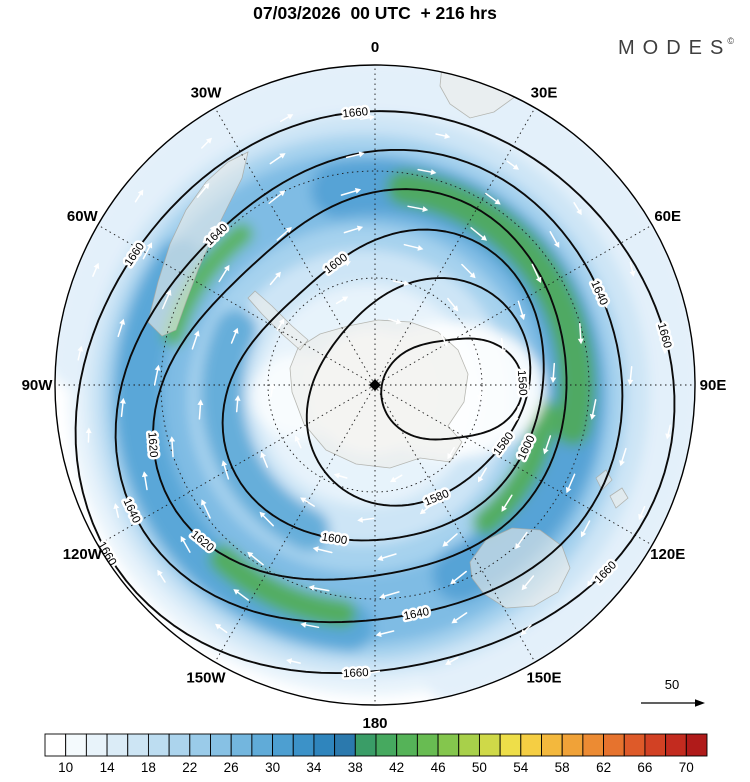 The width and height of the screenshot is (750, 782). What do you see at coordinates (148, 767) in the screenshot?
I see `colorbar-tick-label: 18` at bounding box center [148, 767].